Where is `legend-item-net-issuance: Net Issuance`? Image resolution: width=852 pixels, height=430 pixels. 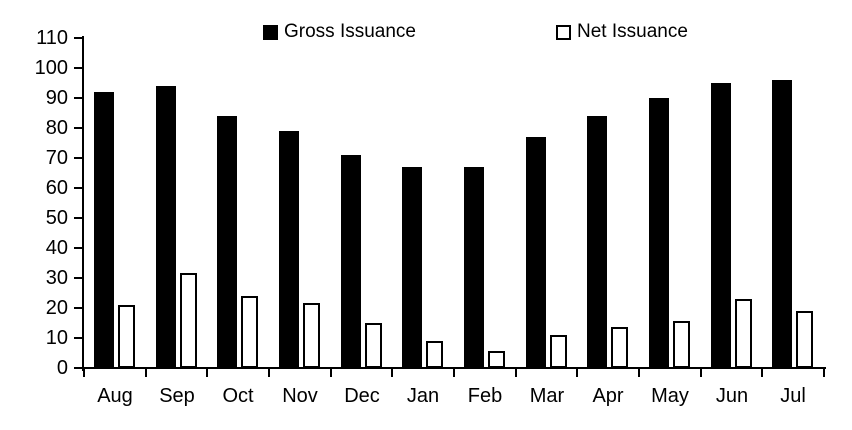 legend-item-net-issuance: Net Issuance is located at coordinates (622, 32).